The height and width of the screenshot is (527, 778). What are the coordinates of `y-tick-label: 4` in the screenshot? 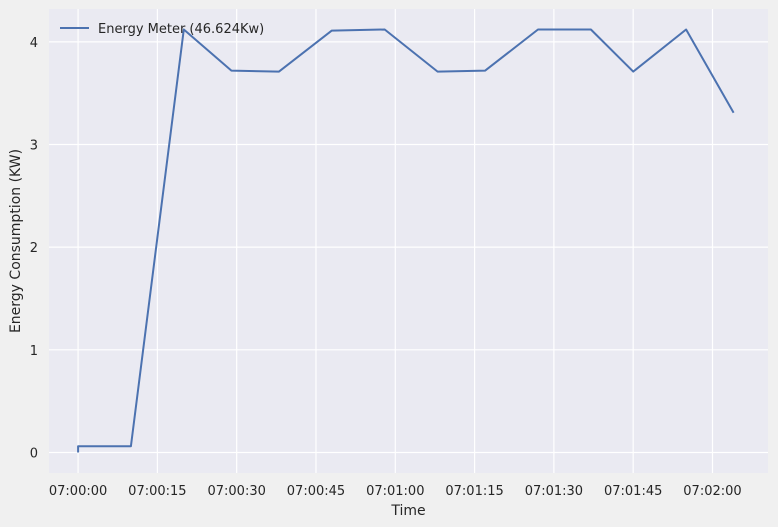 It's located at (34, 43).